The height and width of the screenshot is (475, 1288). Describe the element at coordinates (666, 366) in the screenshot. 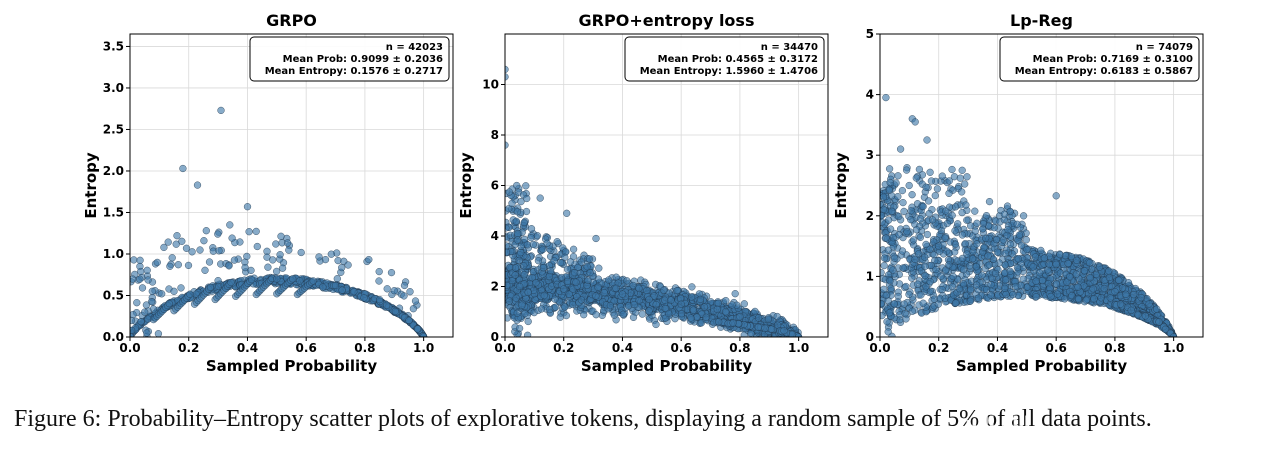

I see `x-axis-label: Sampled Probability` at that location.